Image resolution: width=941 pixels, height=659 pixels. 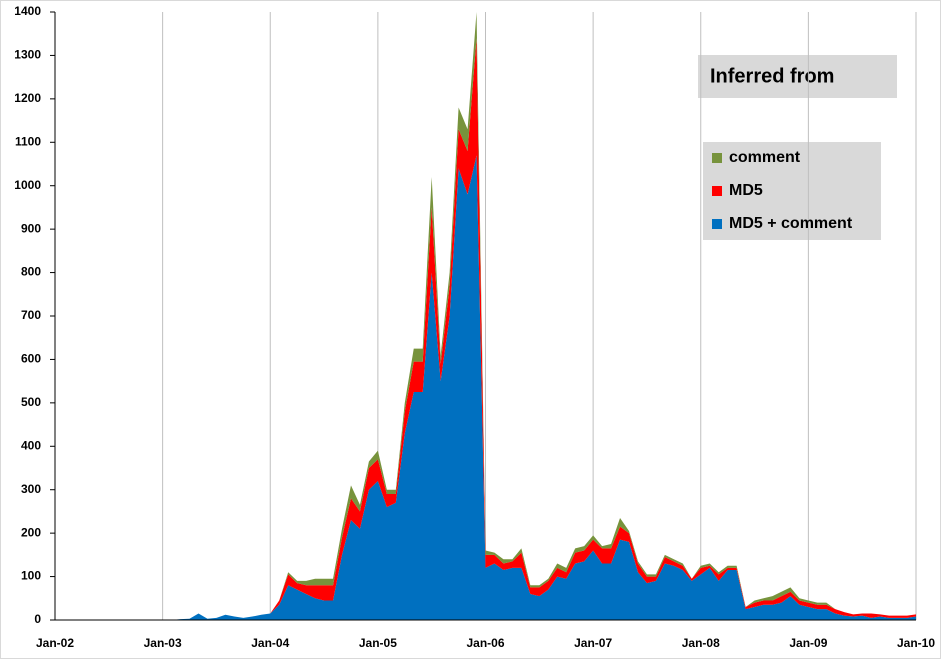 I want to click on x-tick-label: Jan-02, so click(x=55, y=643).